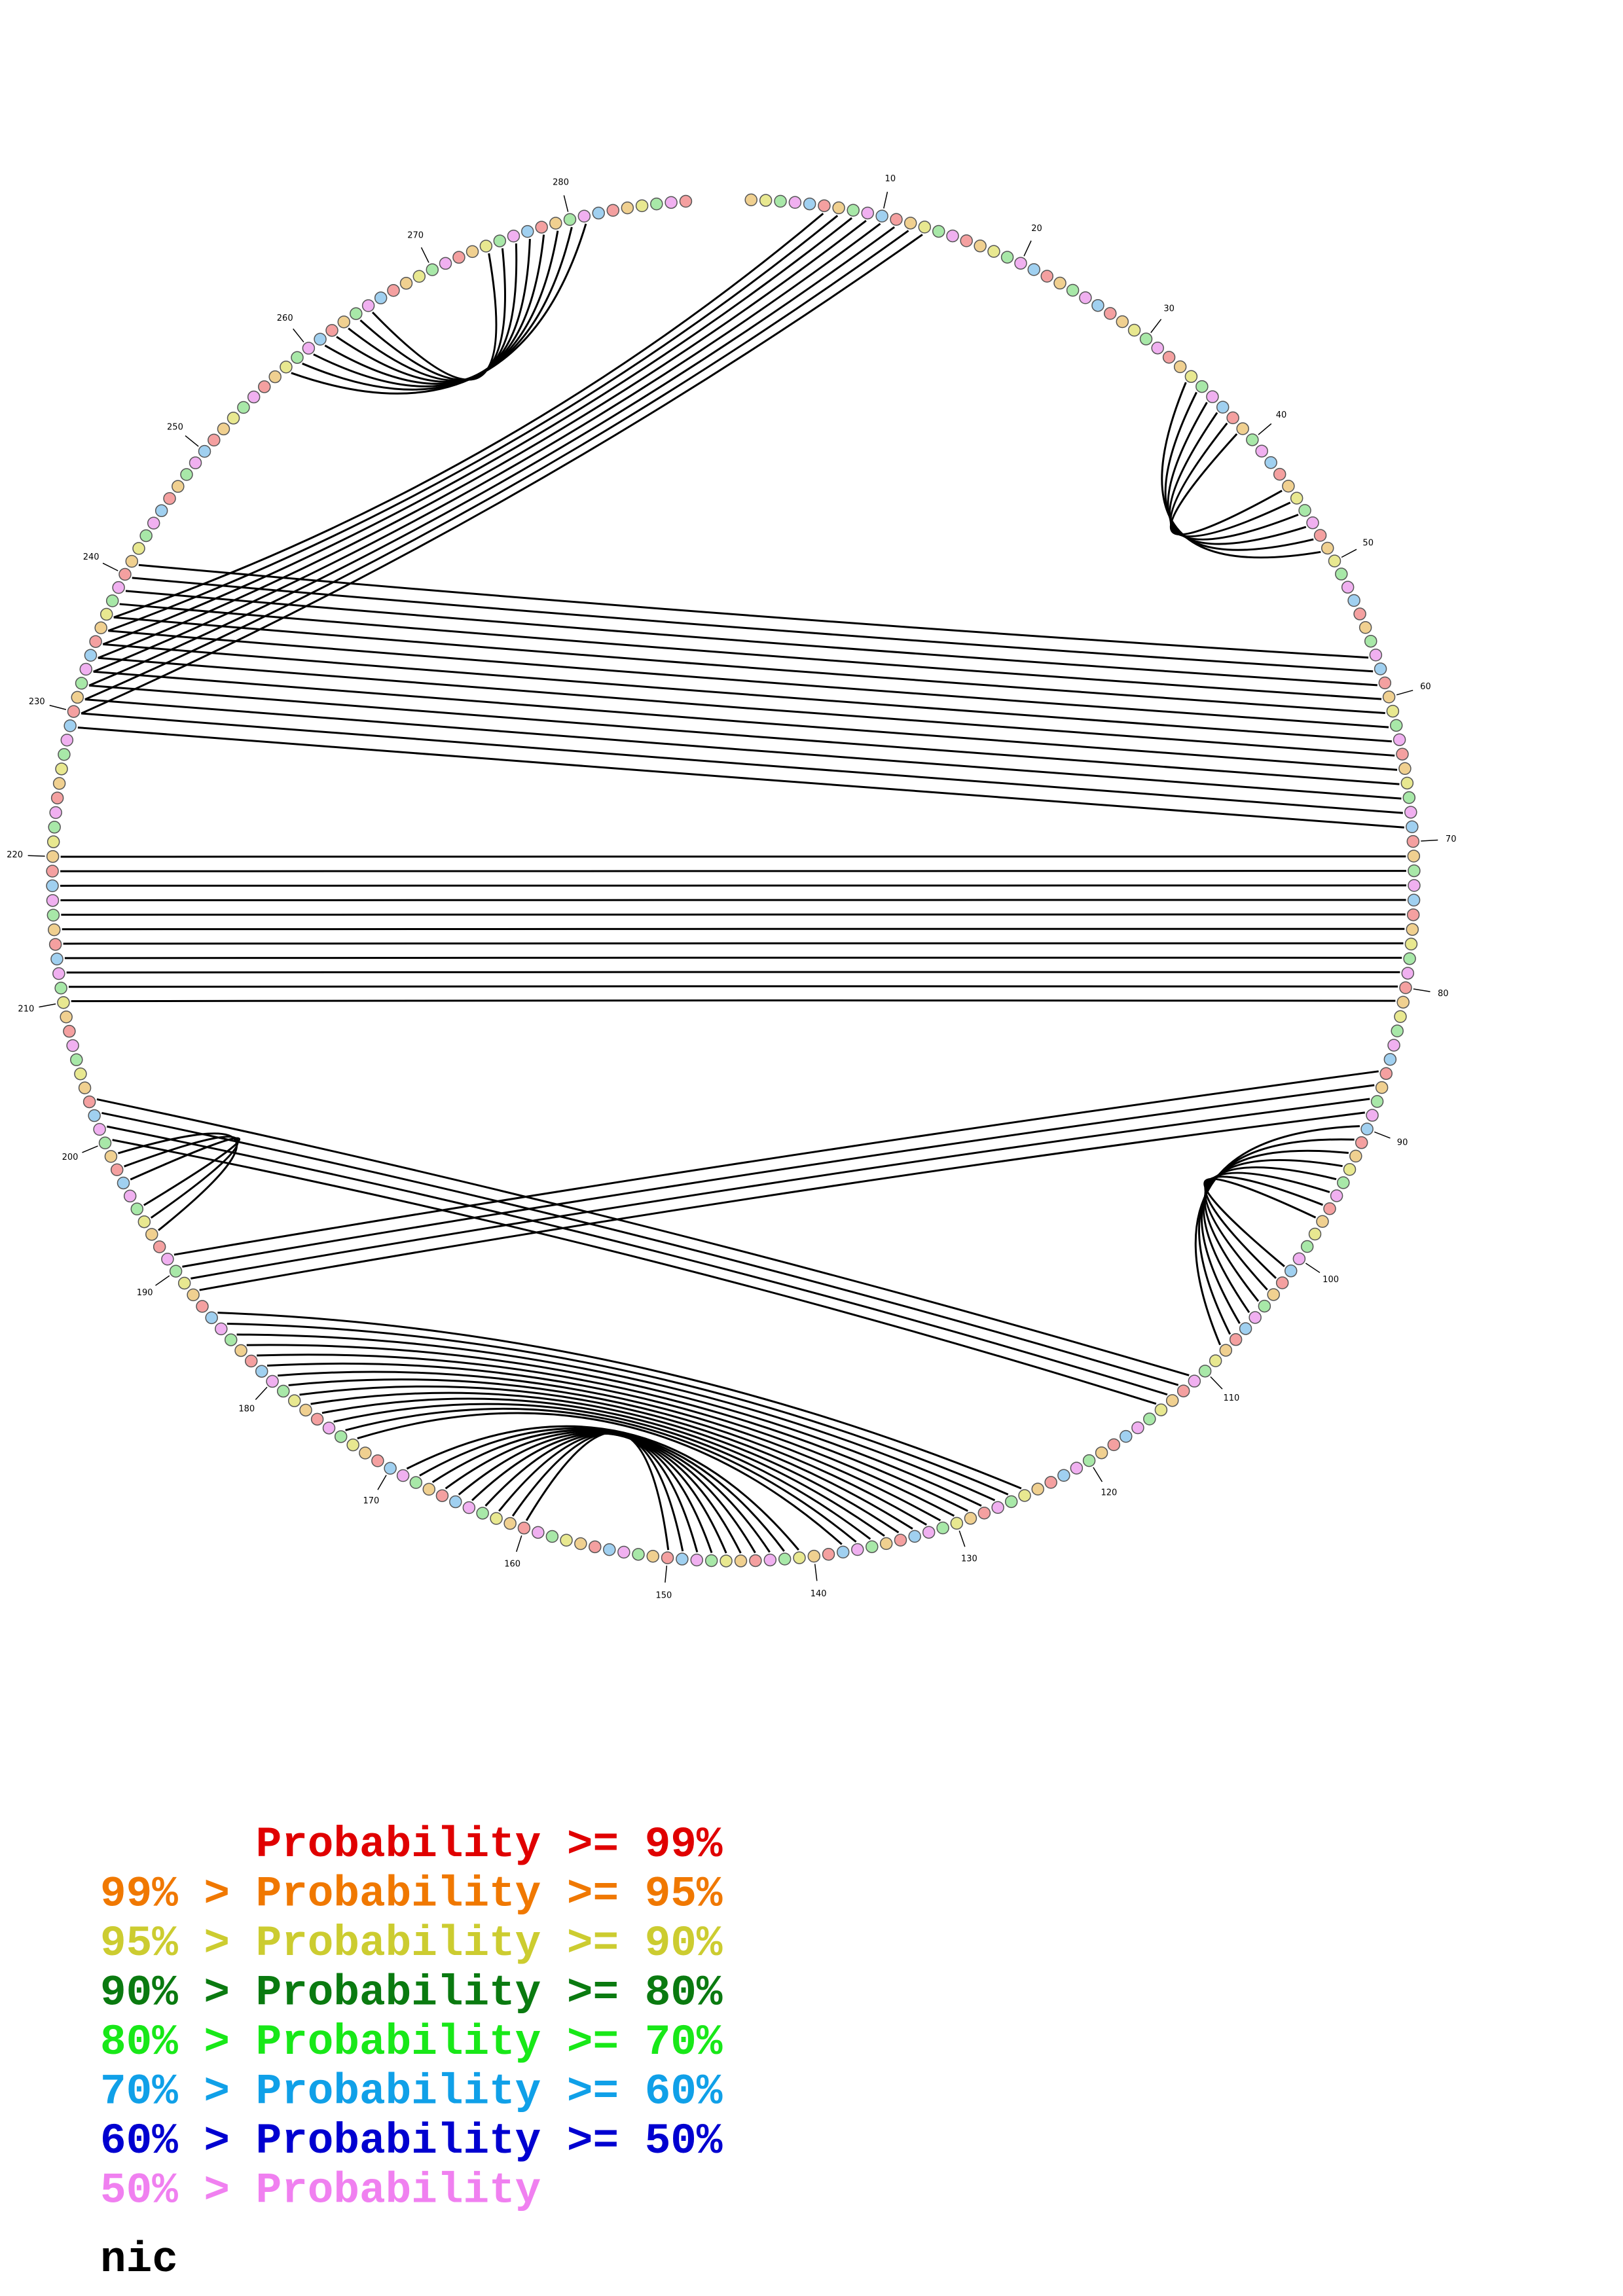 Image resolution: width=1623 pixels, height=2296 pixels. What do you see at coordinates (26, 1009) in the screenshot?
I see `tick-label: 210` at bounding box center [26, 1009].